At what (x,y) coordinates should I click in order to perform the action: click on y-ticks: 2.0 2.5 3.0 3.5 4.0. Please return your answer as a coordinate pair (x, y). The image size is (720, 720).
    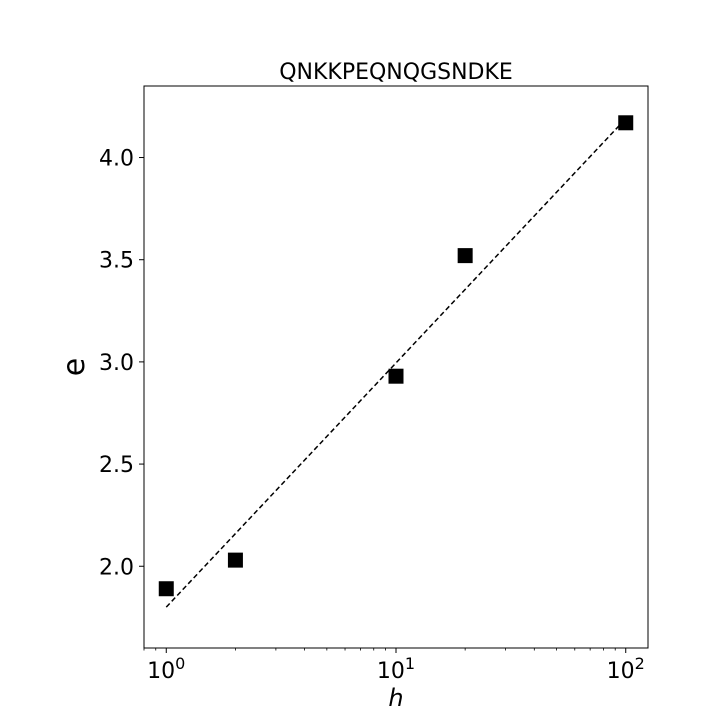
    Looking at the image, I should click on (121, 363).